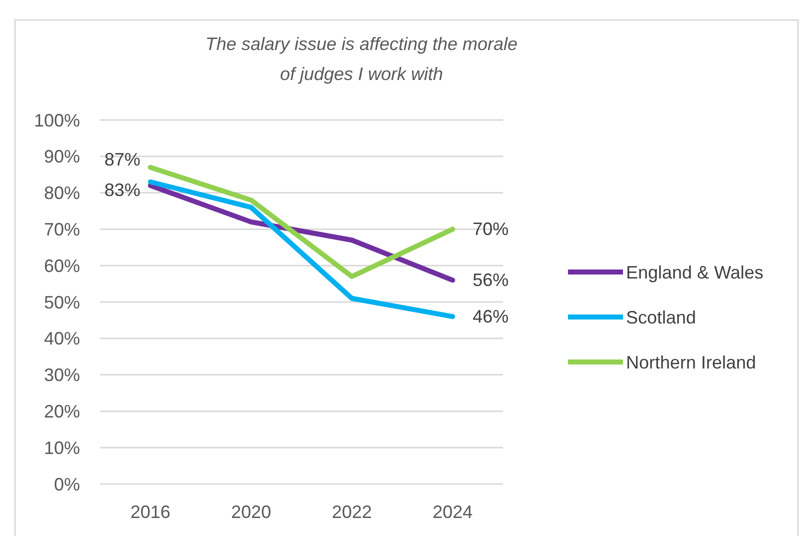  I want to click on legend-label: Northern Ireland, so click(691, 362).